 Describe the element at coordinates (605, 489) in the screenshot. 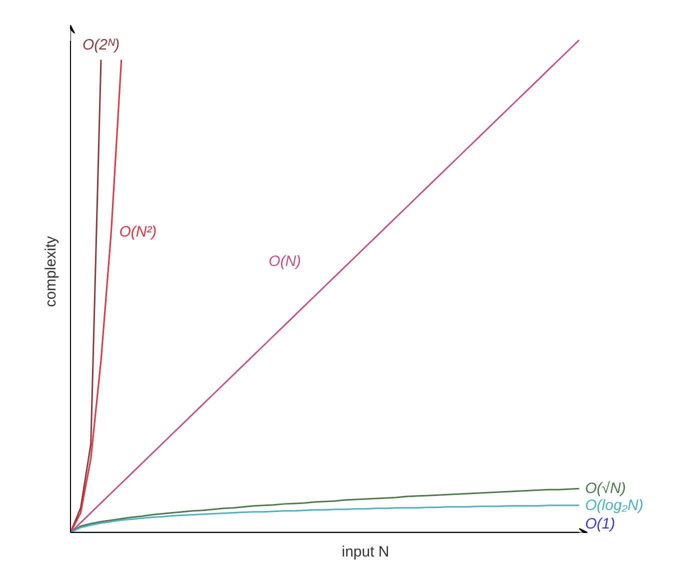

I see `series-label: O(√N)` at that location.